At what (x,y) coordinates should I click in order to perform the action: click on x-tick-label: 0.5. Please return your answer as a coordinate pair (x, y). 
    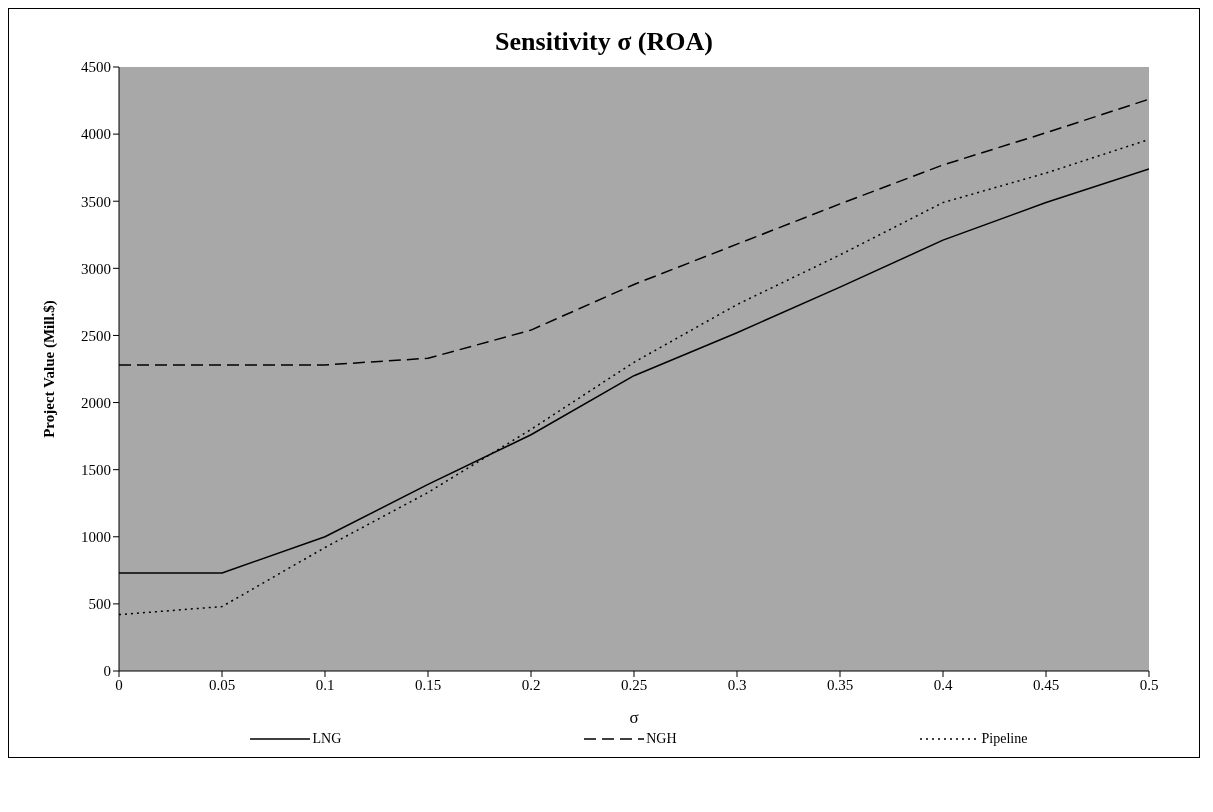
    Looking at the image, I should click on (1149, 684).